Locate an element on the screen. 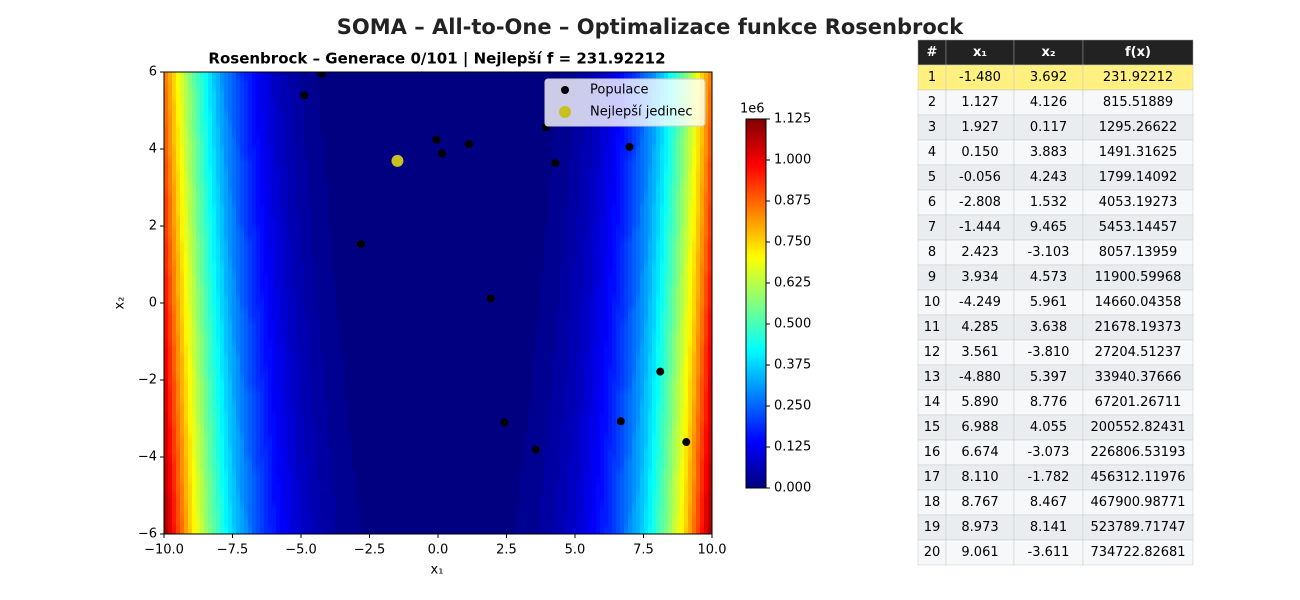 The image size is (1300, 600). table-text: 1.127 is located at coordinates (979, 102).